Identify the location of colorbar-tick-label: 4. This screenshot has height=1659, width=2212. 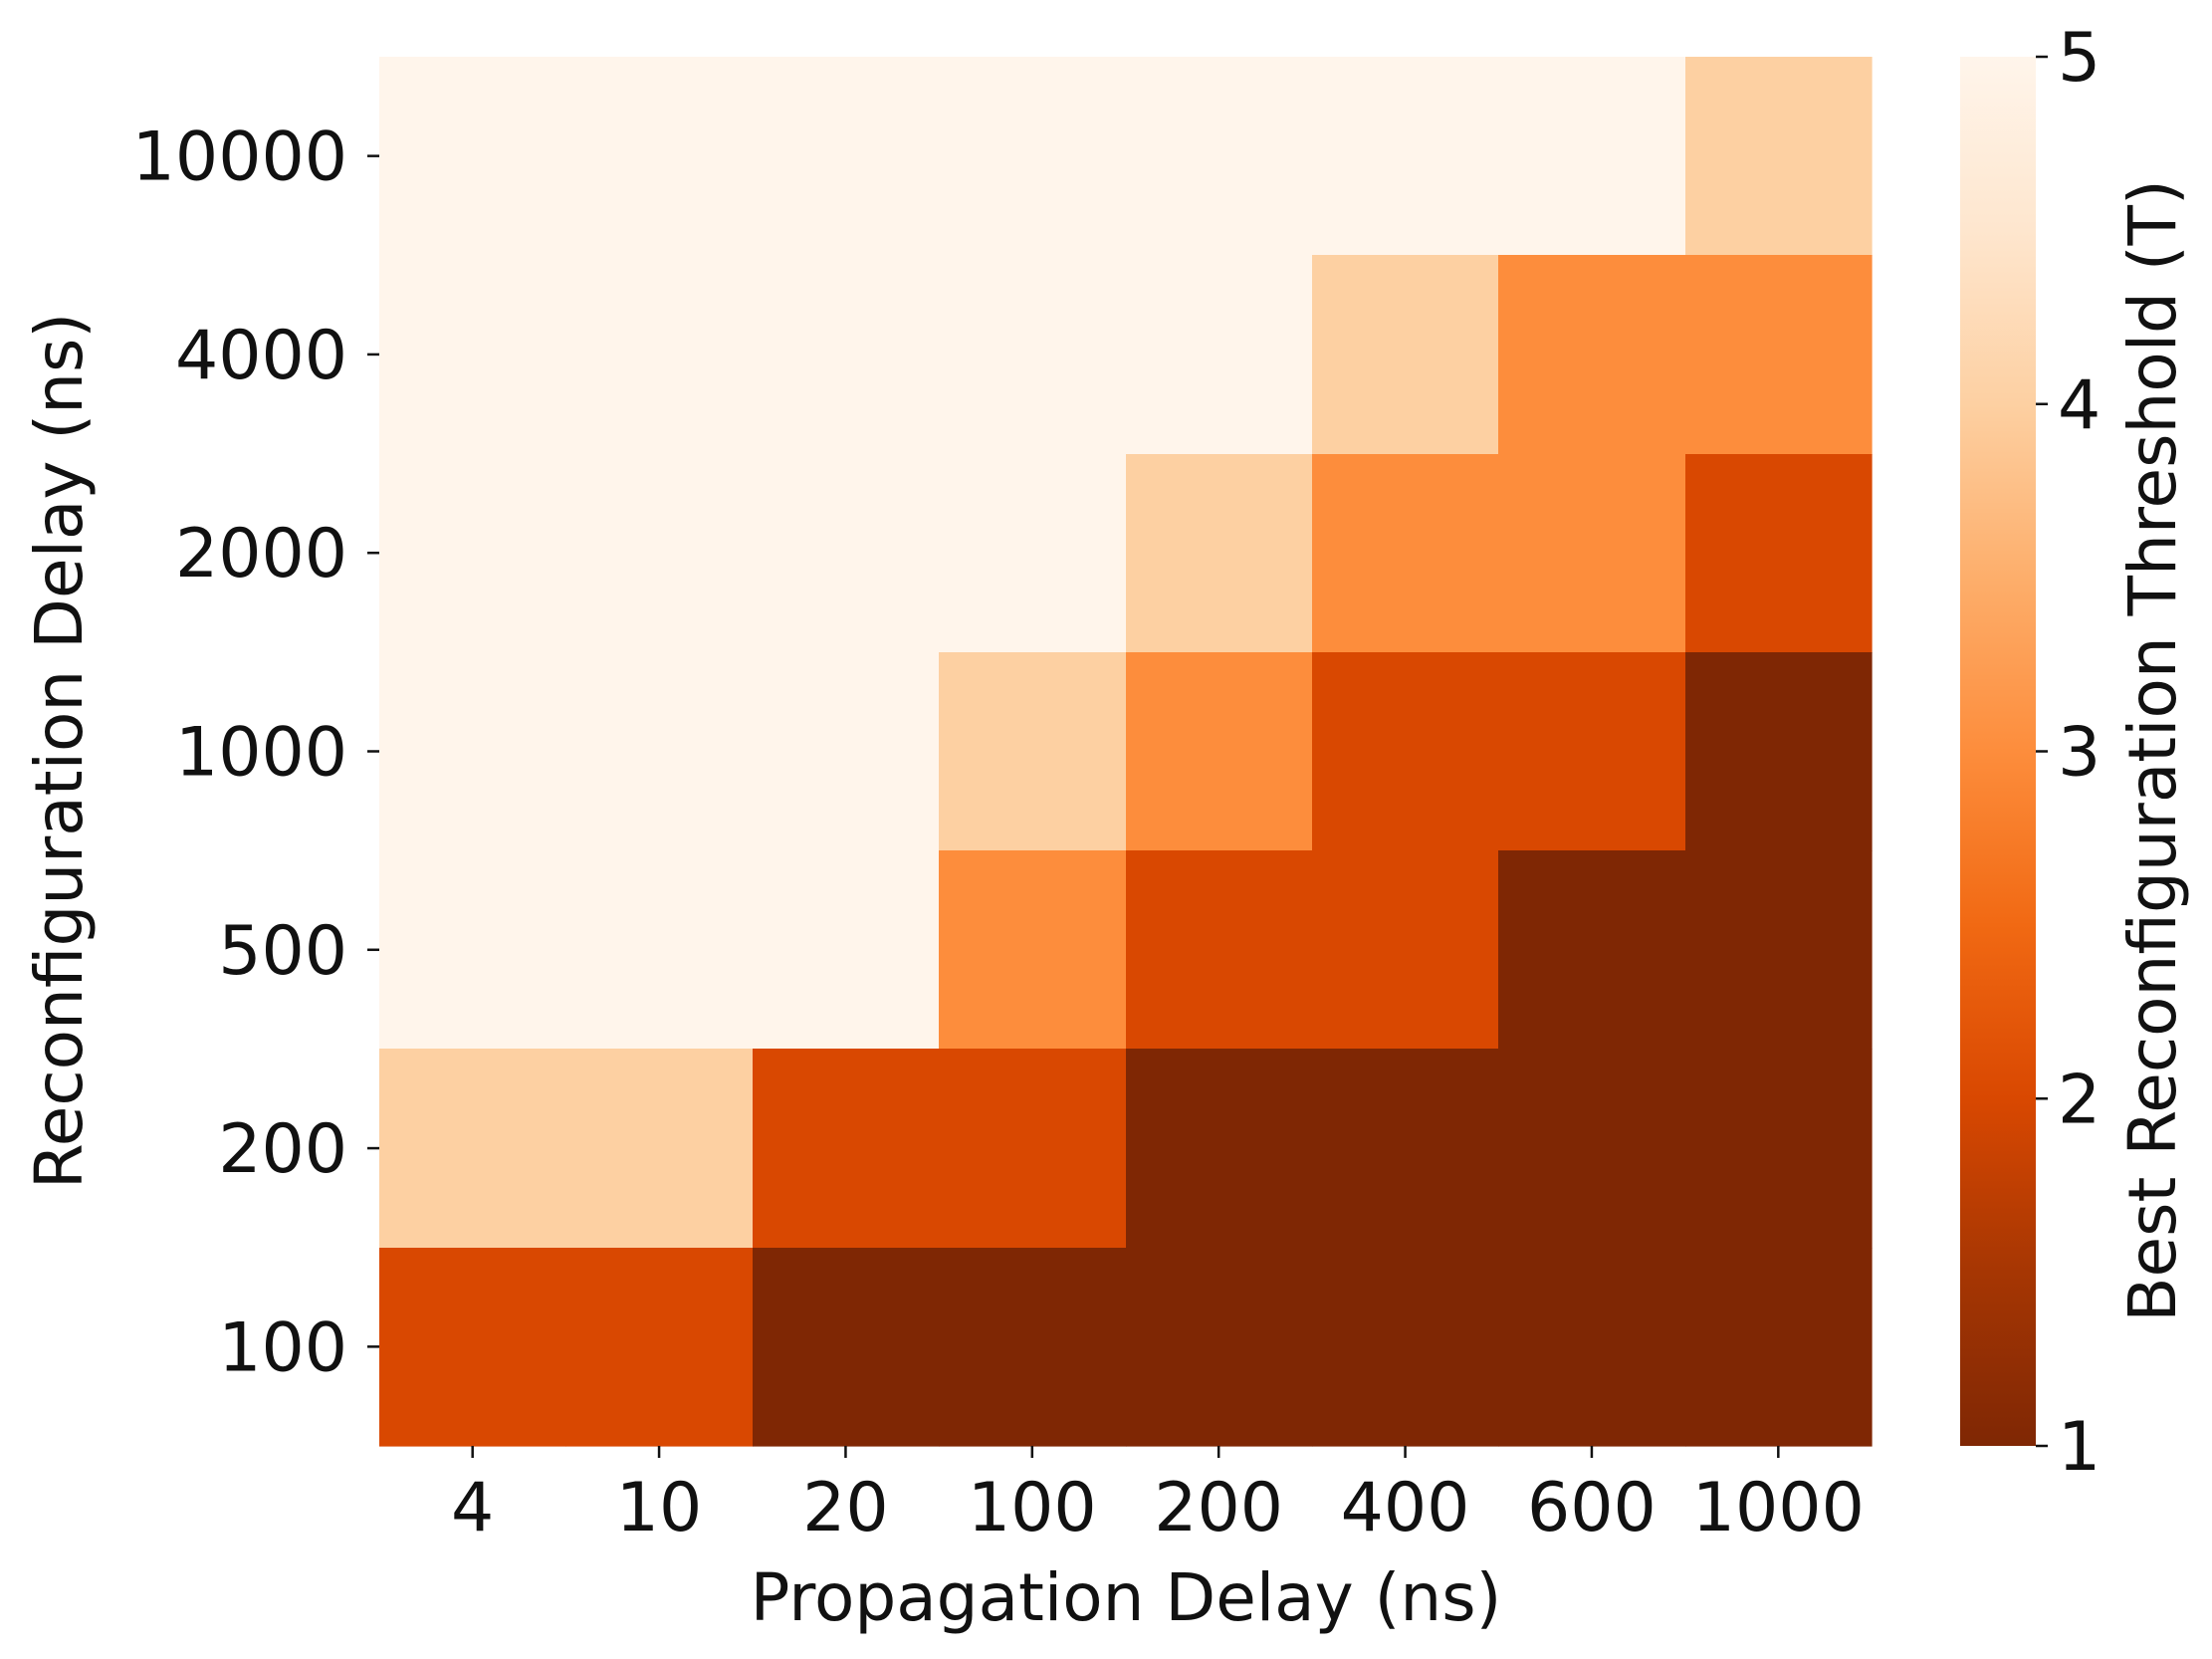
(2079, 405).